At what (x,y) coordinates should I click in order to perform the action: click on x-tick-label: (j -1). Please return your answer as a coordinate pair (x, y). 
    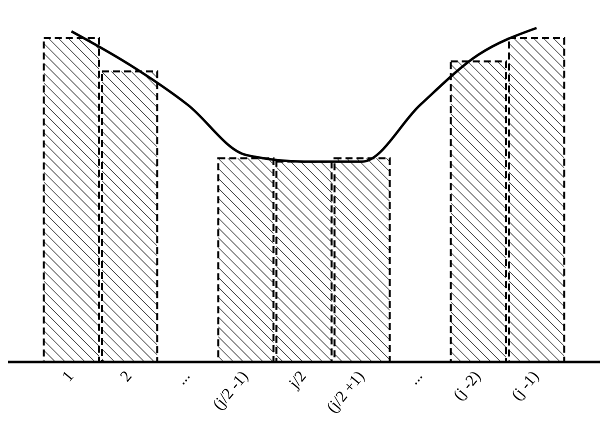
    Looking at the image, I should click on (525, 386).